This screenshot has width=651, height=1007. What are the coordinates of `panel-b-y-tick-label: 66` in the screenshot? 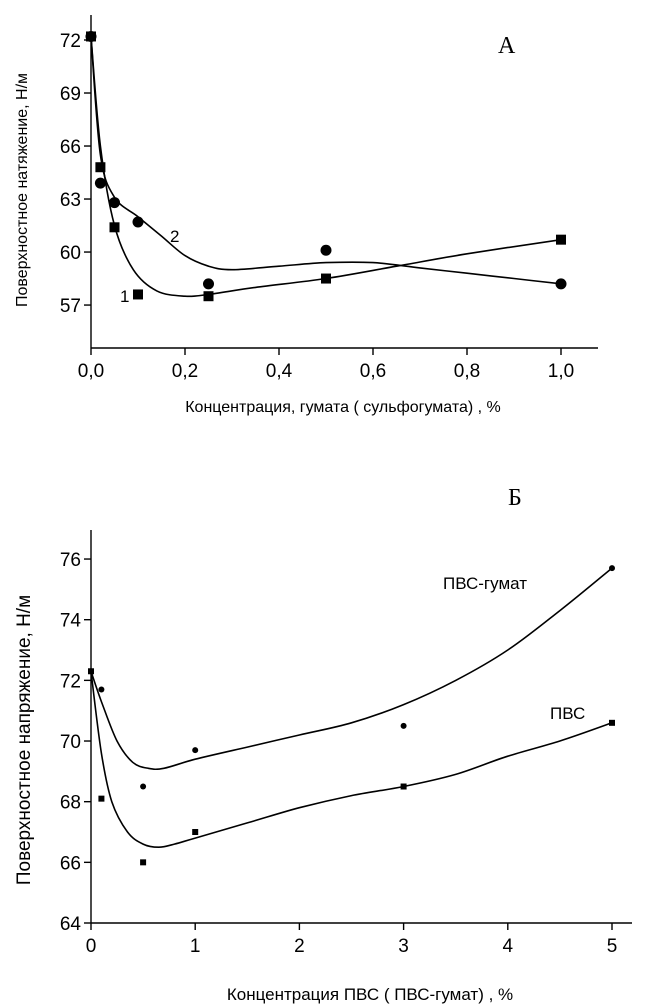 It's located at (70, 863).